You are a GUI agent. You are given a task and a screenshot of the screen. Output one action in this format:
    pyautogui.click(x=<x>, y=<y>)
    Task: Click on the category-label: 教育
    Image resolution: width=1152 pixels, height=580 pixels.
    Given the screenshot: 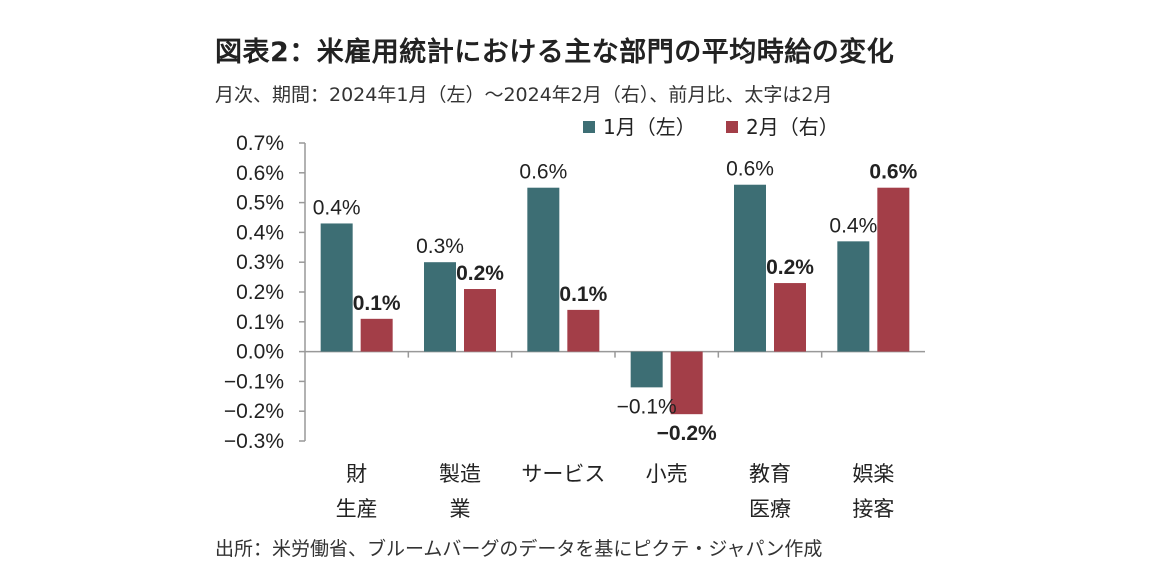 What is the action you would take?
    pyautogui.click(x=770, y=474)
    